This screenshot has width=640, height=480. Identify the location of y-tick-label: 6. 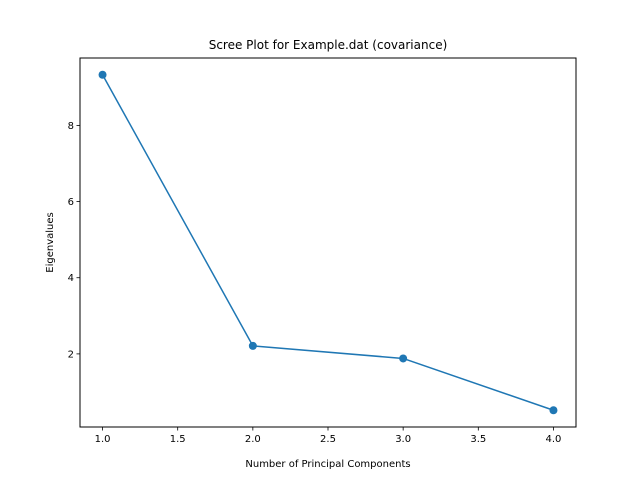
(71, 202).